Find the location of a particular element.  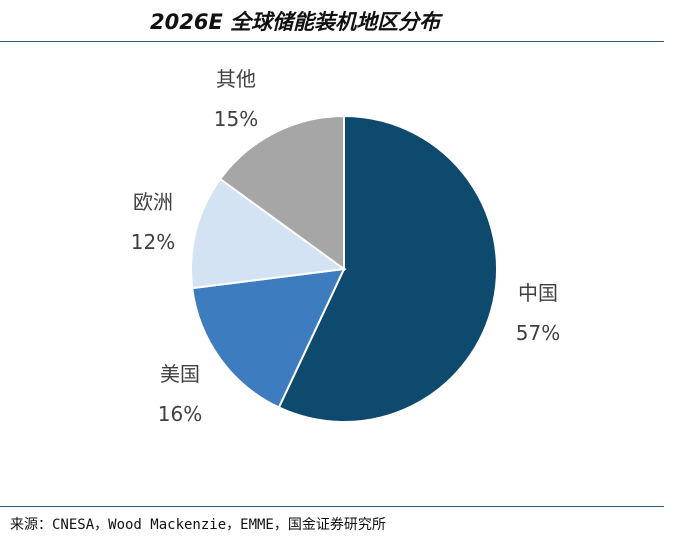

slice-percent-label: 57% is located at coordinates (538, 333).